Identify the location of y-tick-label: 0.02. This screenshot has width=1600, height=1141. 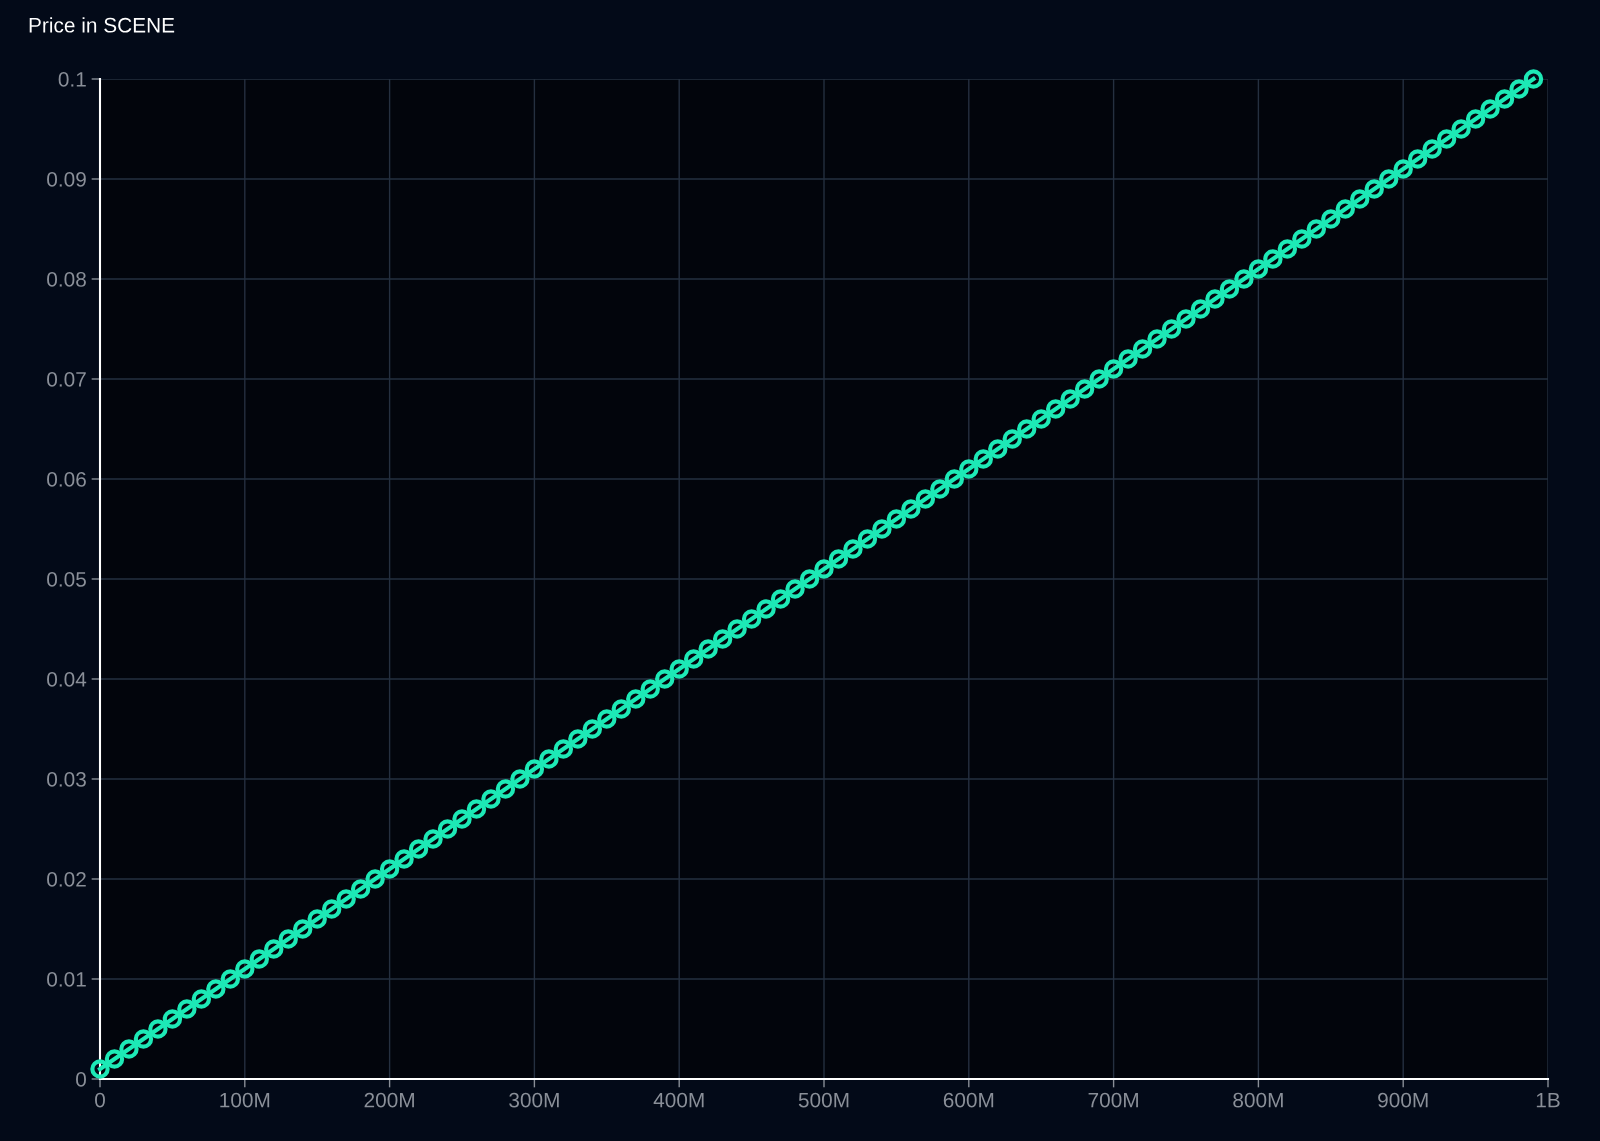
(66, 879).